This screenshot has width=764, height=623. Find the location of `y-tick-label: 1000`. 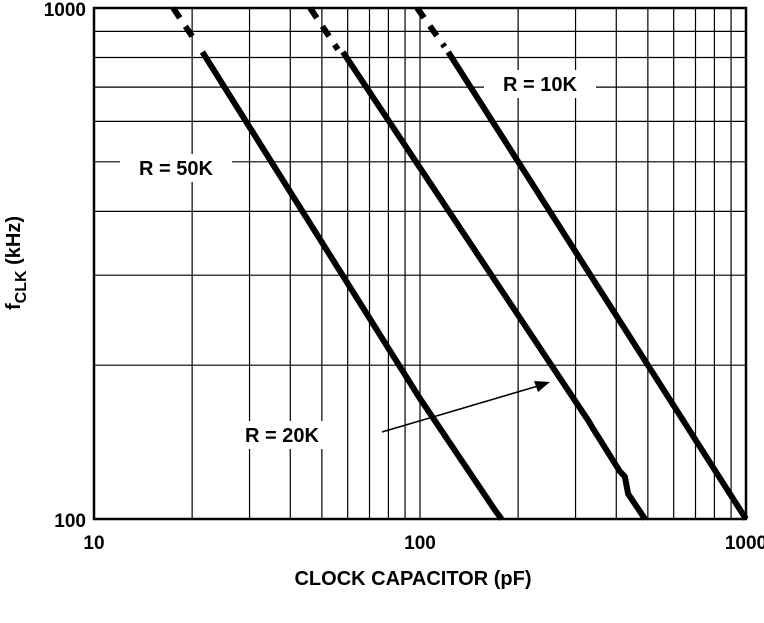

y-tick-label: 1000 is located at coordinates (65, 10).